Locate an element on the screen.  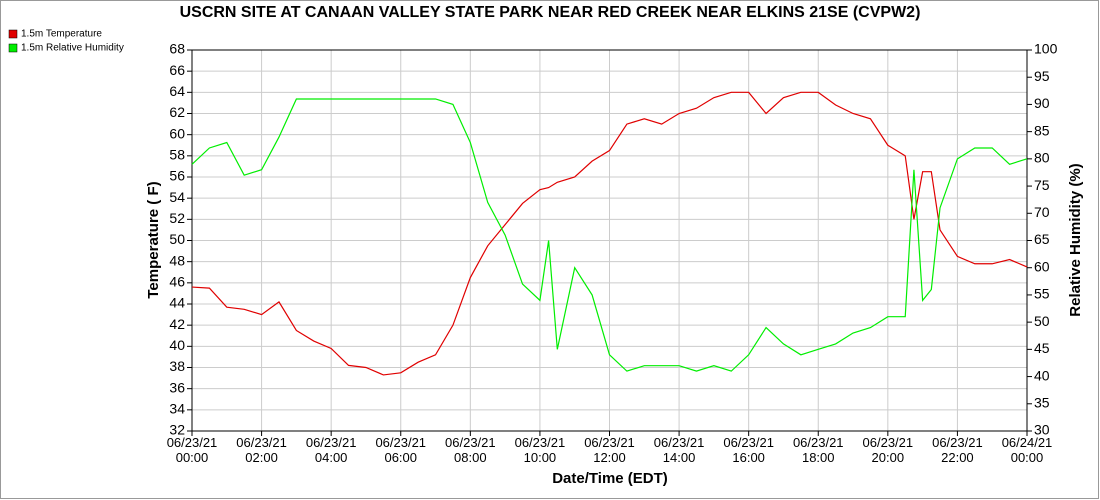
y2-tick-label: 55 is located at coordinates (1042, 294).